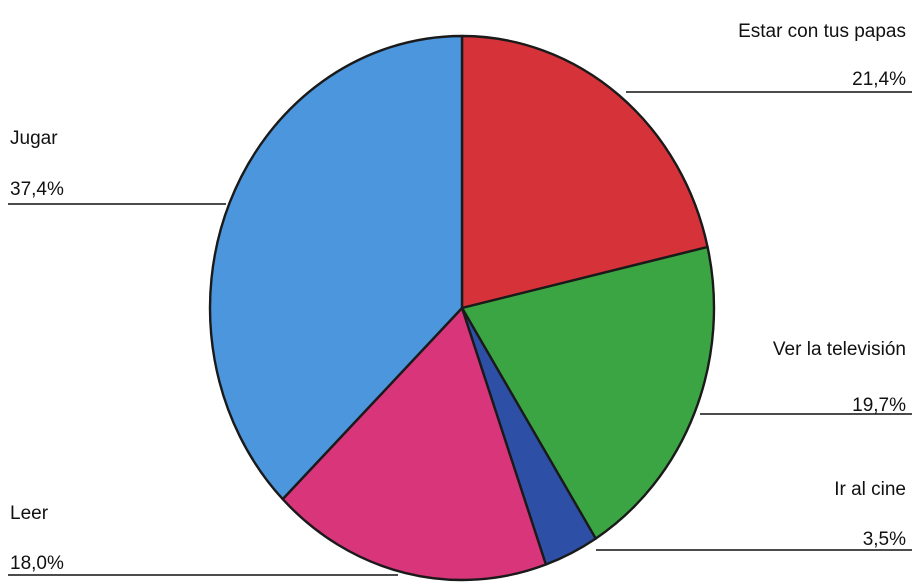  Describe the element at coordinates (29, 513) in the screenshot. I see `slice-label-leer: Leer` at that location.